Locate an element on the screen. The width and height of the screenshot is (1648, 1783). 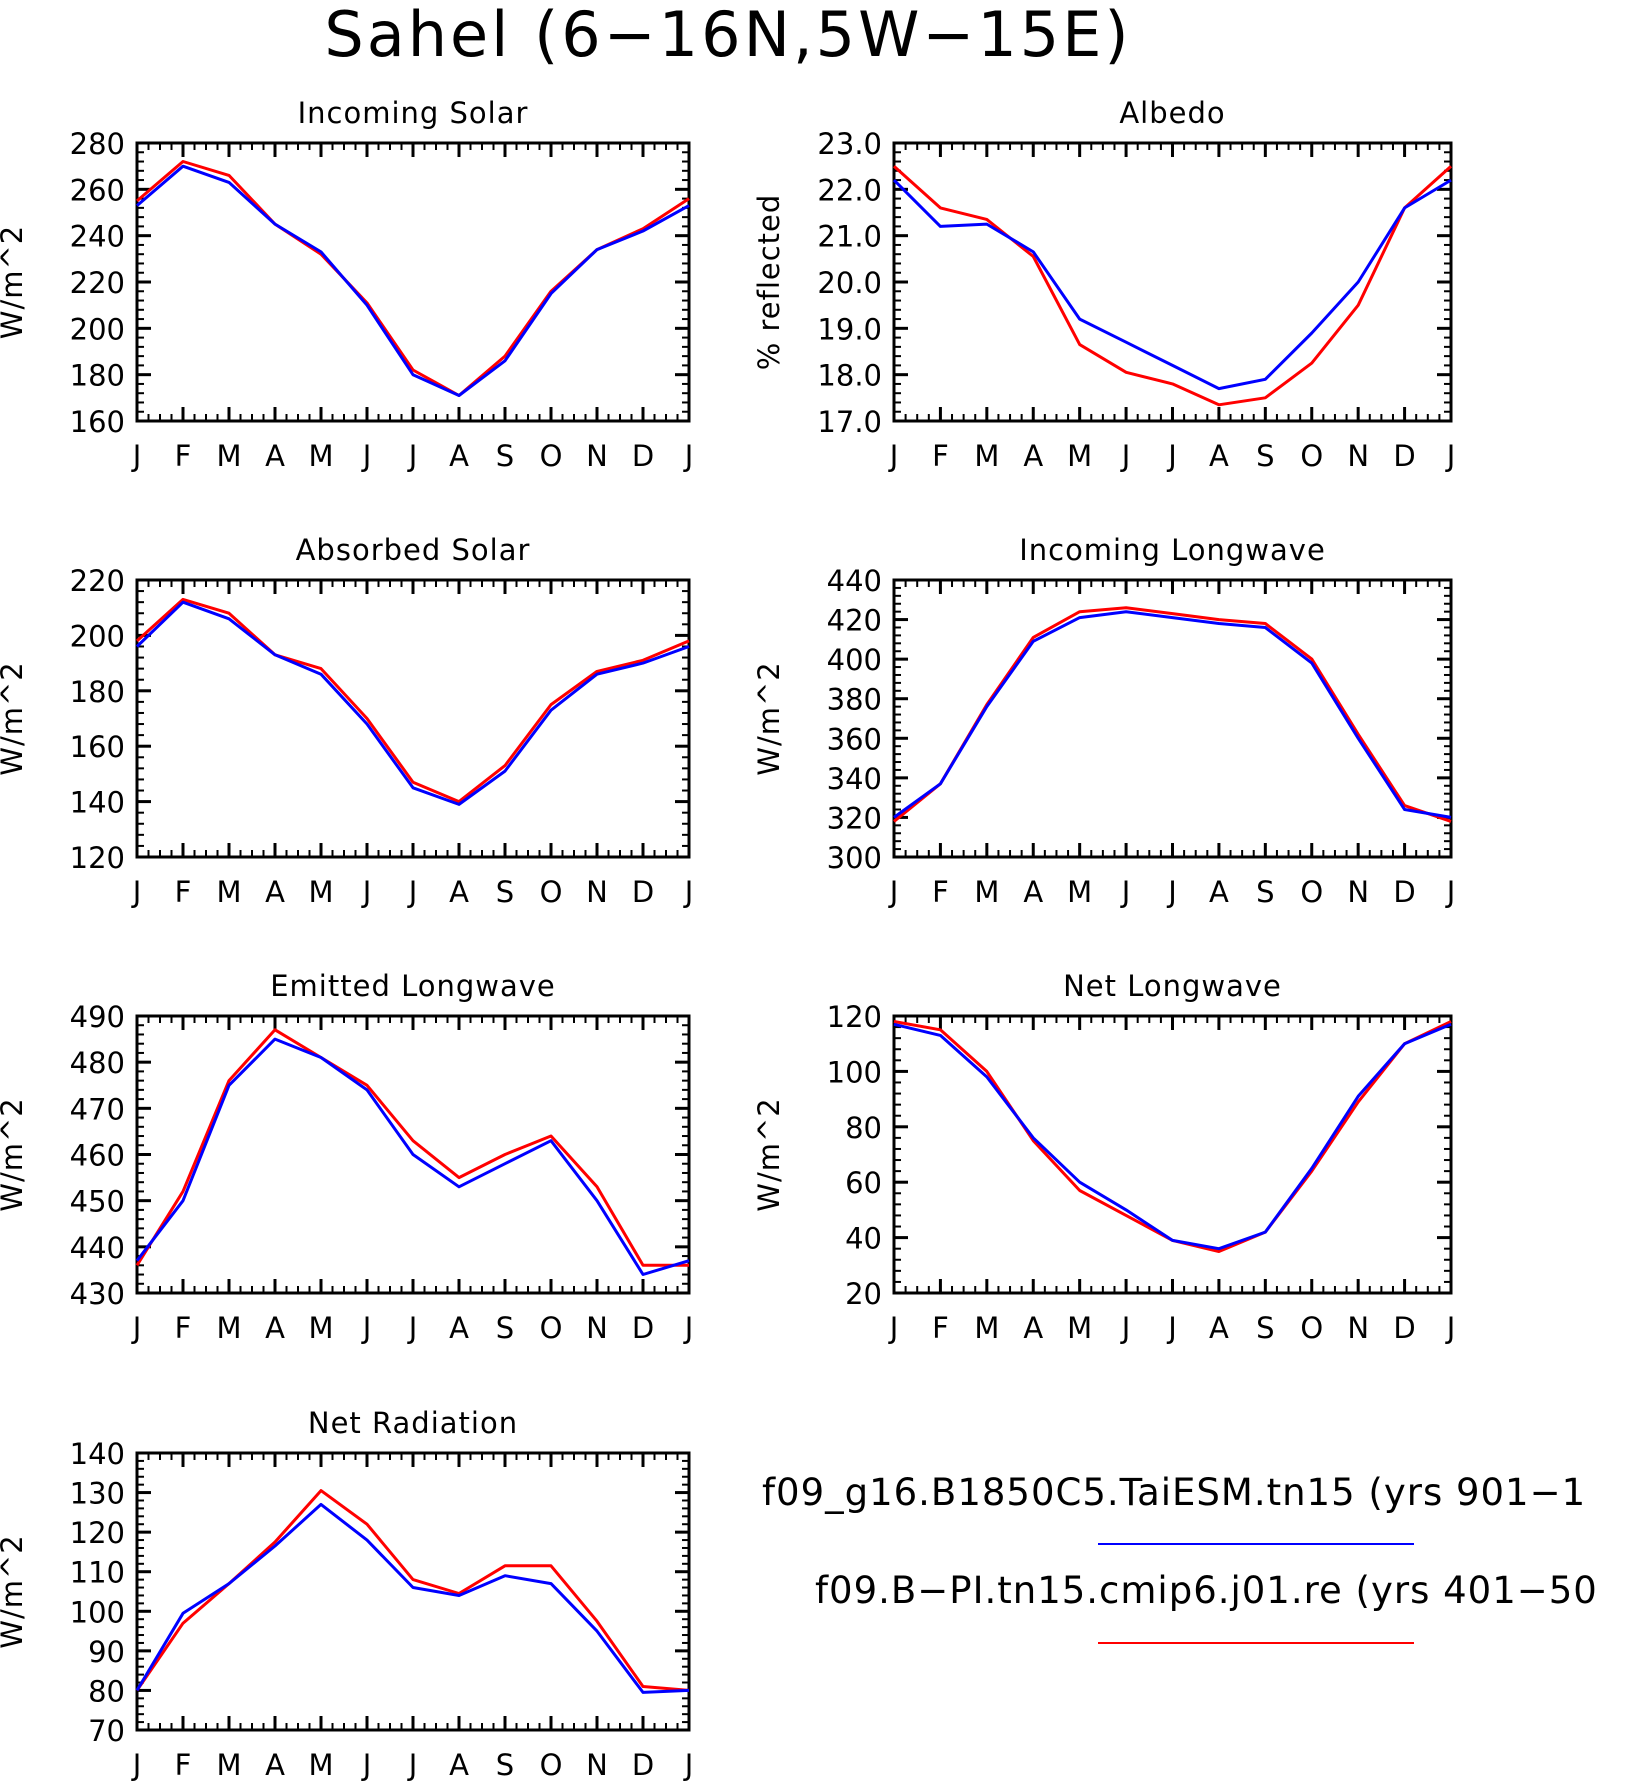
y-tick-label: 70 is located at coordinates (106, 1731).